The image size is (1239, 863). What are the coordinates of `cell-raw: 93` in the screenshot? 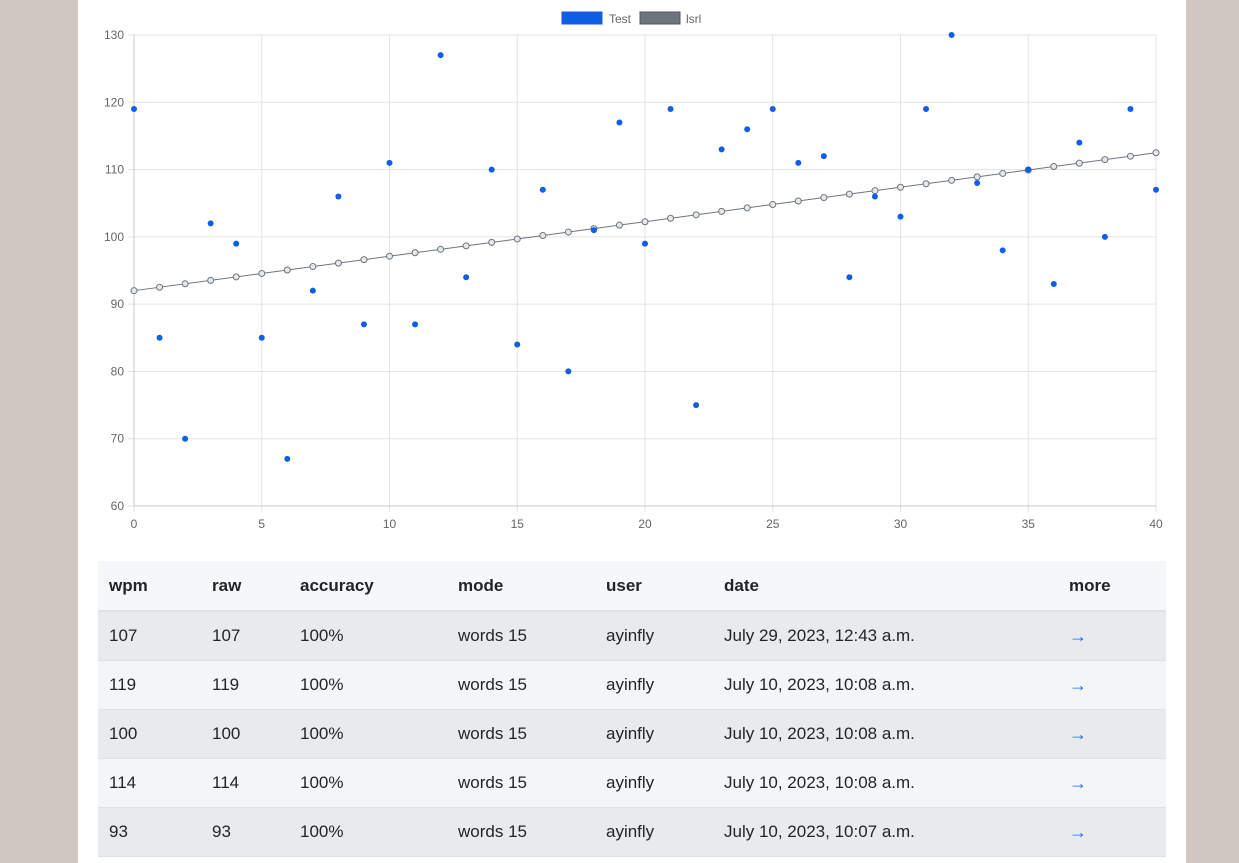 It's located at (245, 832).